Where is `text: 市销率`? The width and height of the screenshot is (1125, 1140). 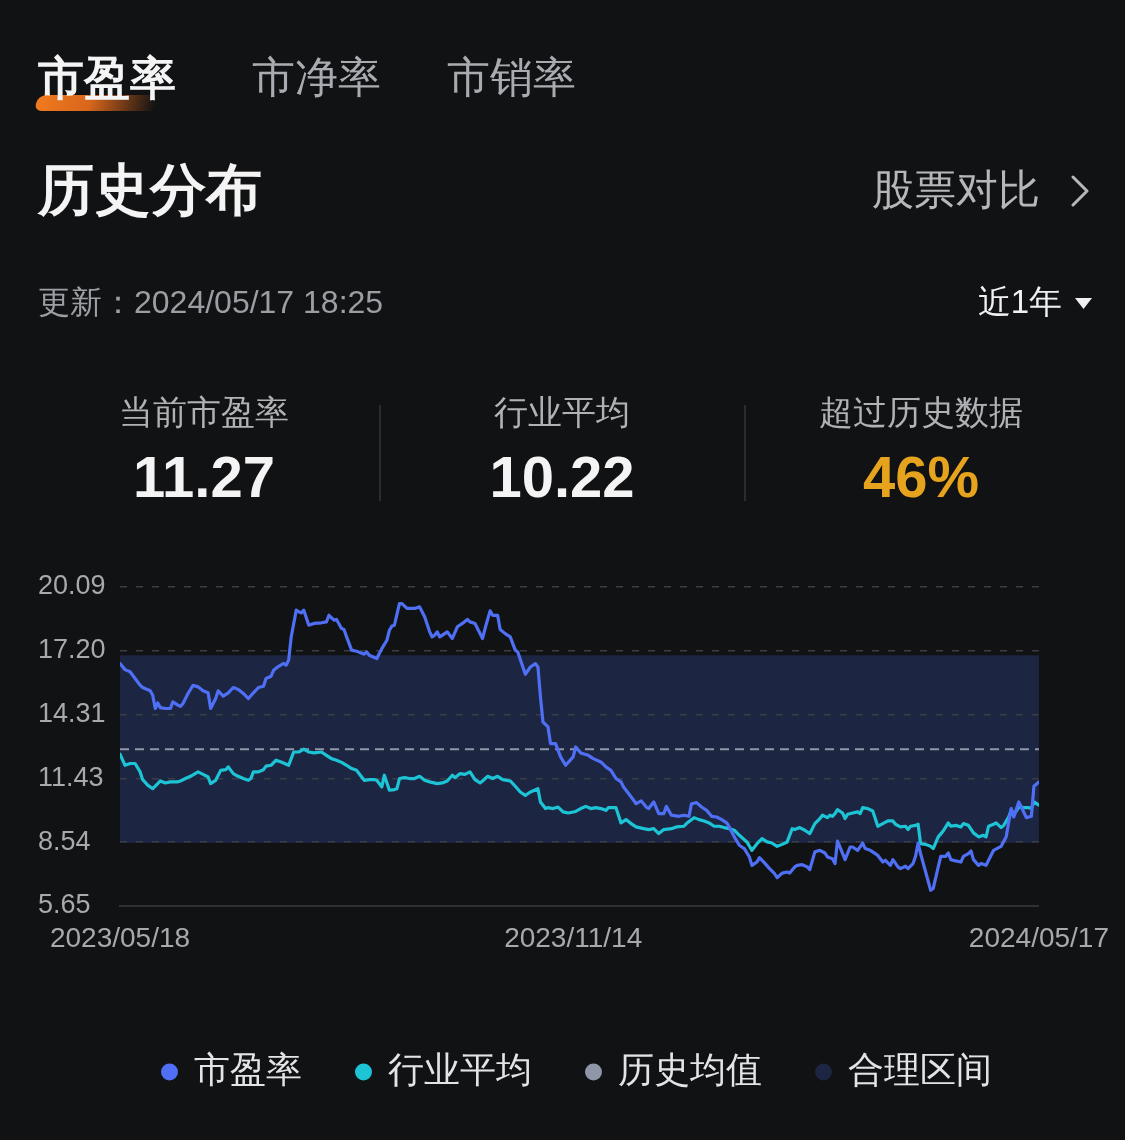 text: 市销率 is located at coordinates (511, 78).